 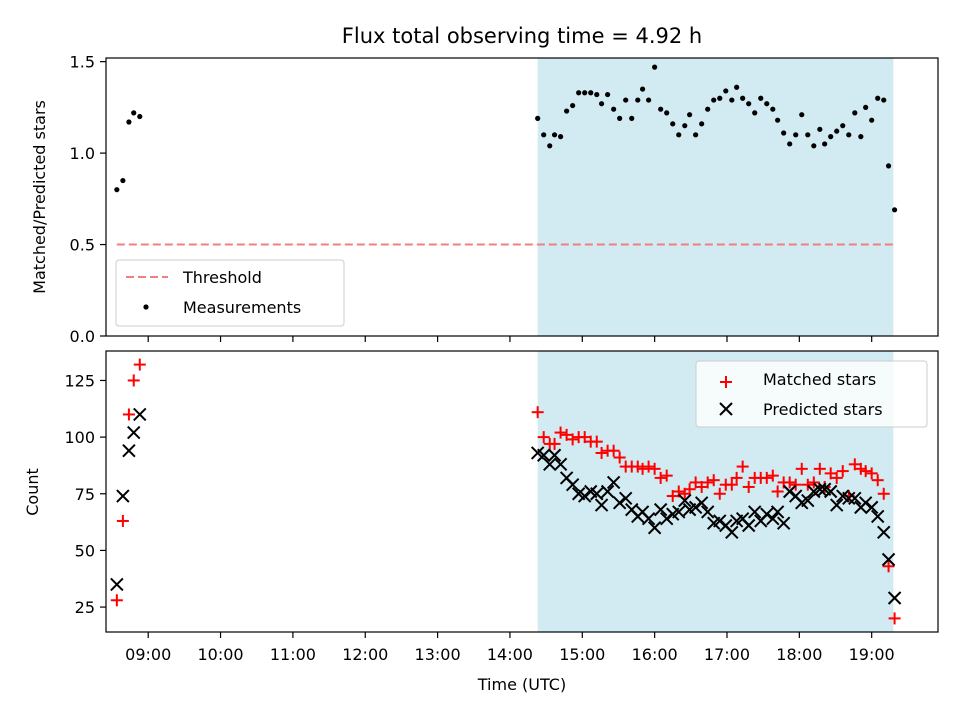 I want to click on x-tick-label: 16:00, so click(x=655, y=654).